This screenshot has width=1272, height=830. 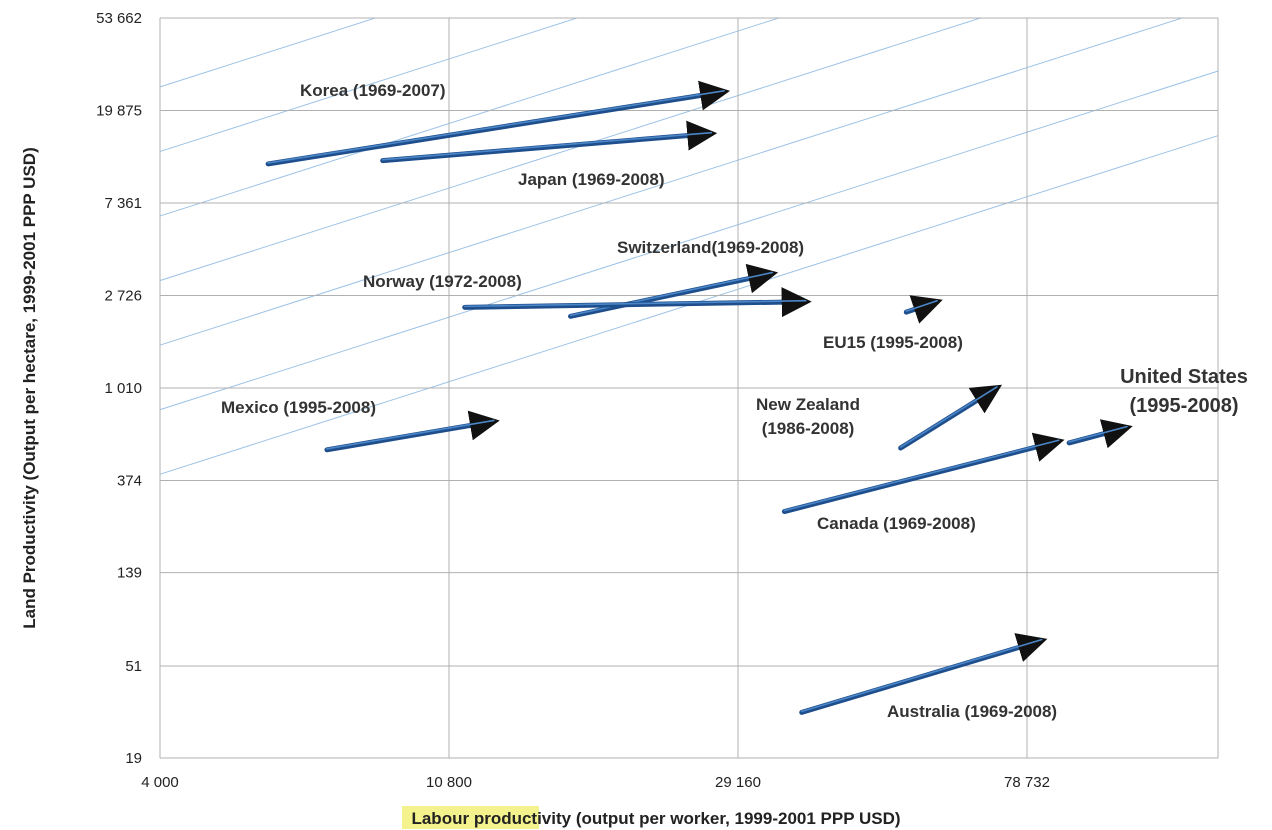 What do you see at coordinates (123, 203) in the screenshot?
I see `y-tick-label: 7 361` at bounding box center [123, 203].